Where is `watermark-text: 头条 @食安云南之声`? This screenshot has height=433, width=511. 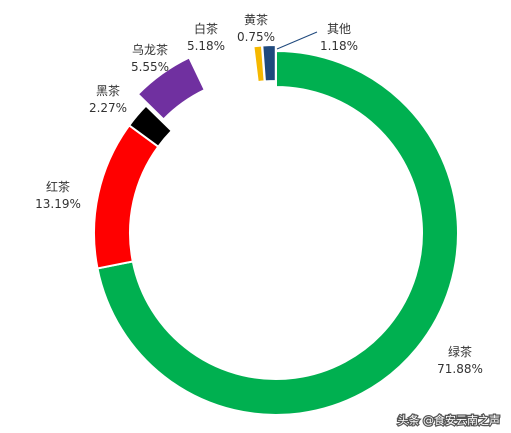
watermark-text: 头条 @食安云南之声 is located at coordinates (449, 420).